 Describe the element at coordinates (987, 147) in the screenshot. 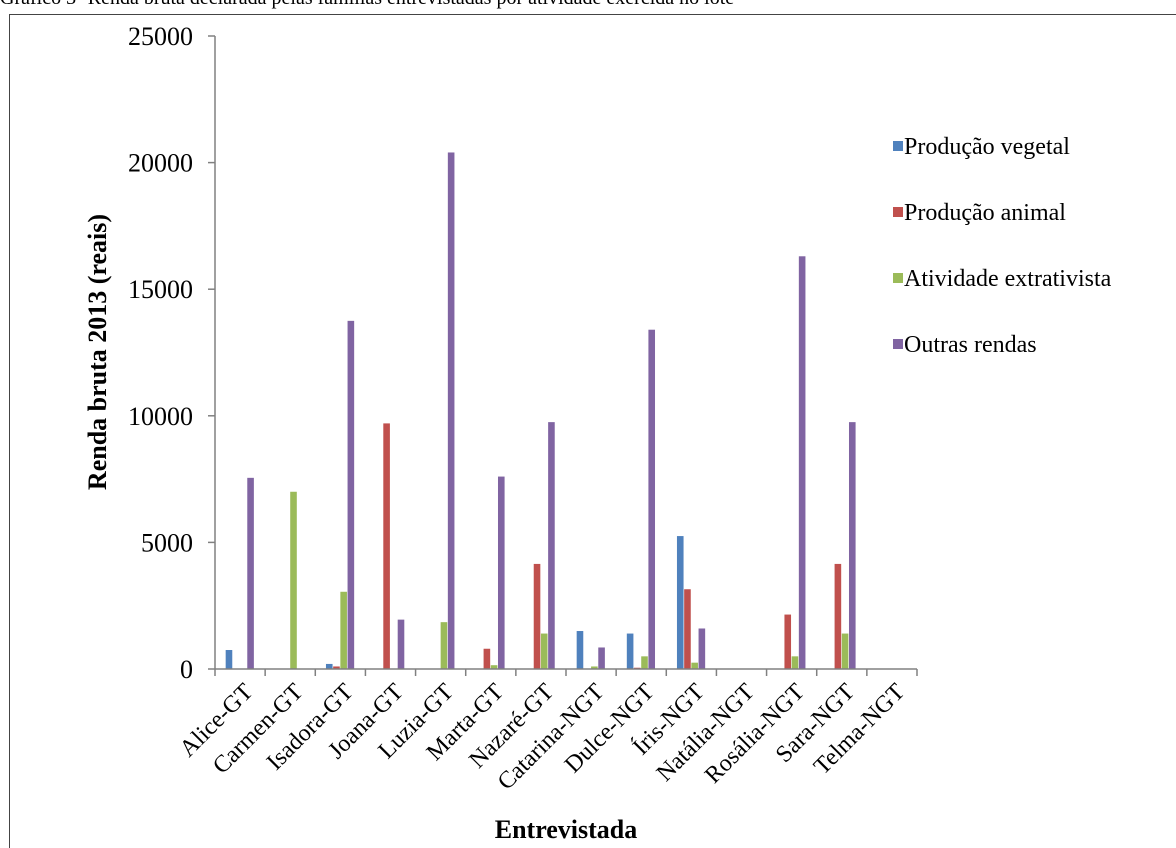

I see `legend-label: Produção vegetal` at that location.